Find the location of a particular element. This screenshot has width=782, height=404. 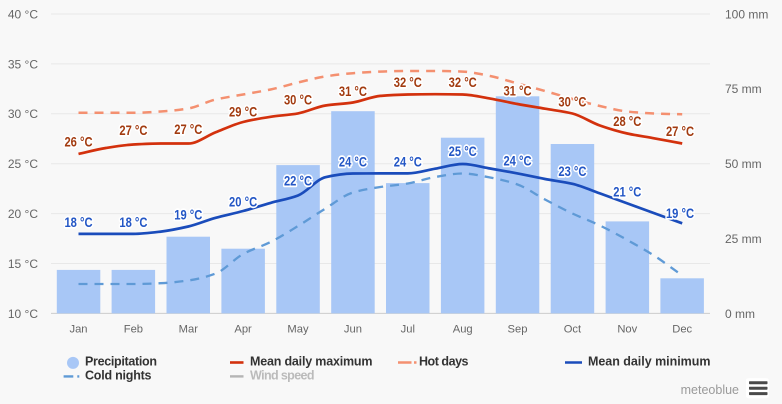

svg-text: Dec is located at coordinates (682, 330).